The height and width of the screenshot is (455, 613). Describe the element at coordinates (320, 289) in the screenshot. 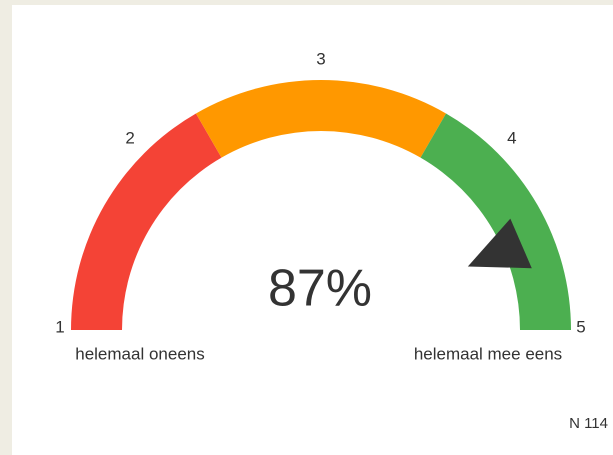

I see `gauge-value: 87%` at that location.